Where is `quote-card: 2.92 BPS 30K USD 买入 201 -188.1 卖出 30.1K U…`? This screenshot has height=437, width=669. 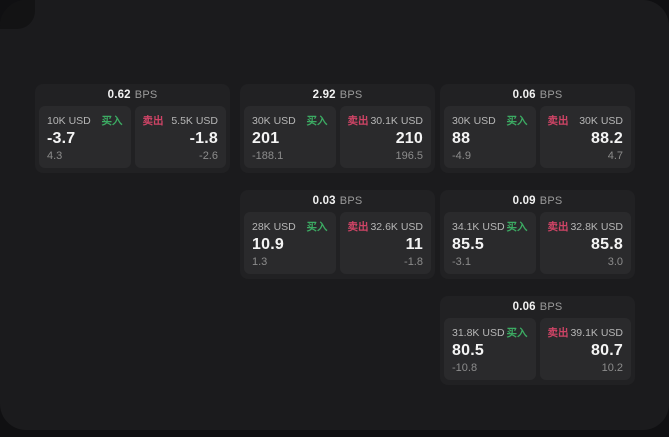
quote-card: 2.92 BPS 30K USD 买入 201 -188.1 卖出 30.1K U… is located at coordinates (337, 128).